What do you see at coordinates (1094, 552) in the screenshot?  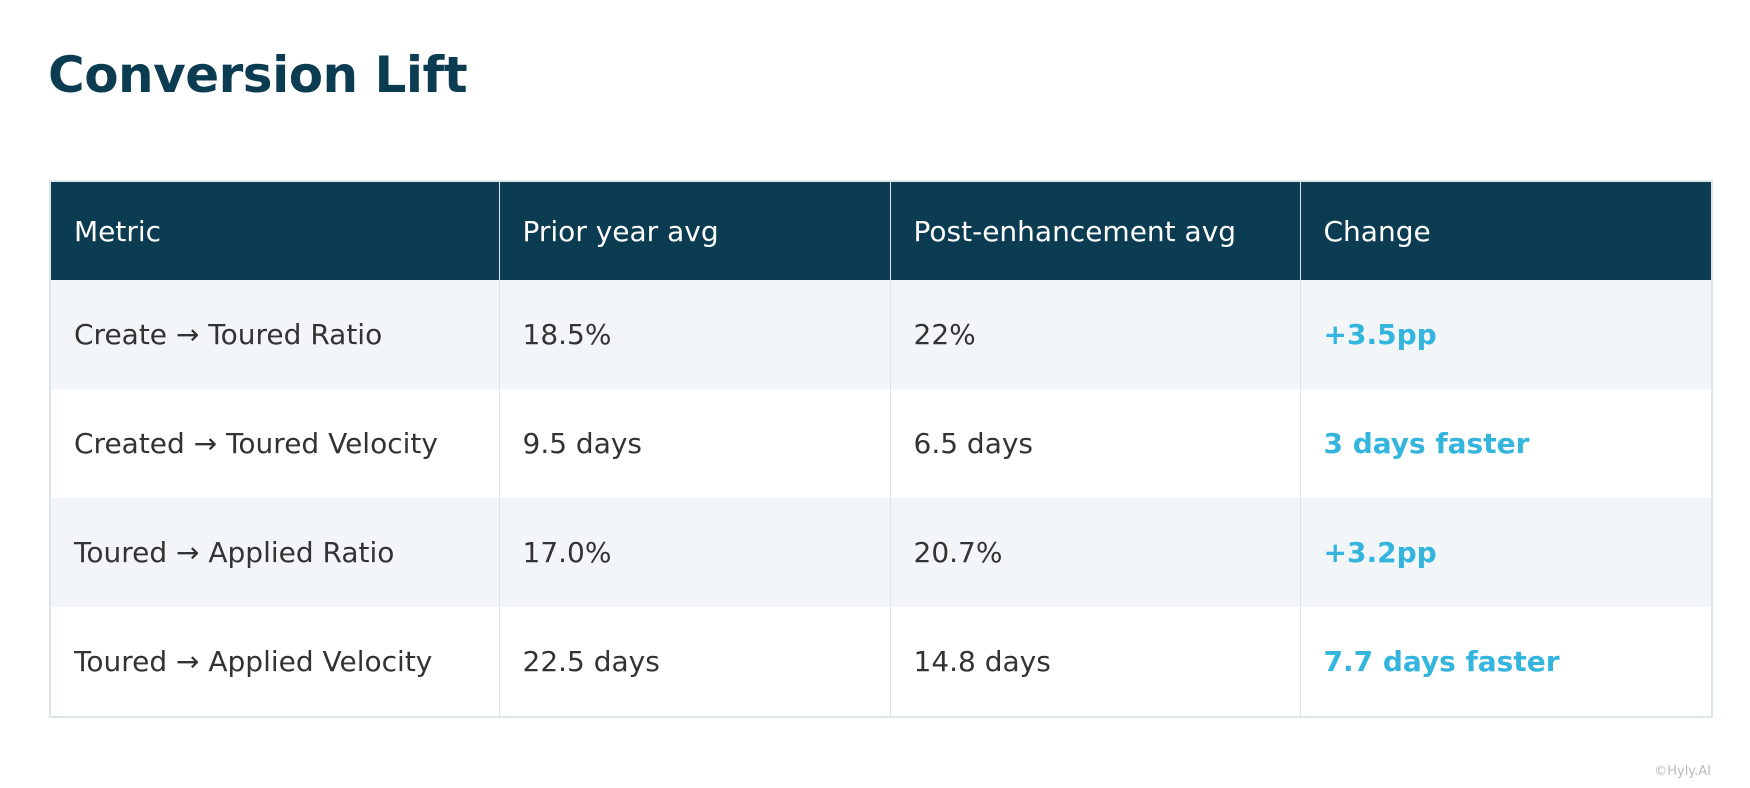 I see `table-cell: 20.7%` at bounding box center [1094, 552].